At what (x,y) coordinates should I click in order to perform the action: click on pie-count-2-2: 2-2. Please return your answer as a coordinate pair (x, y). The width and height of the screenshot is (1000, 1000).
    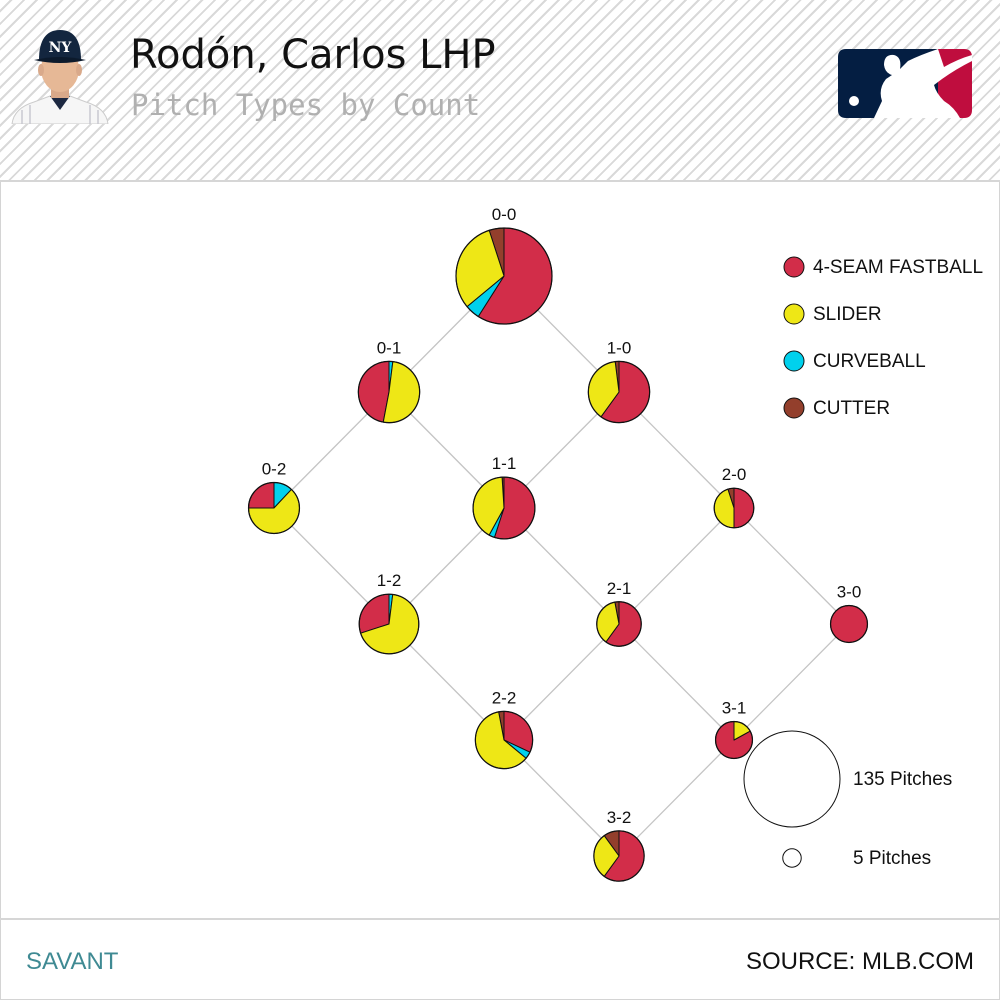
    Looking at the image, I should click on (504, 729).